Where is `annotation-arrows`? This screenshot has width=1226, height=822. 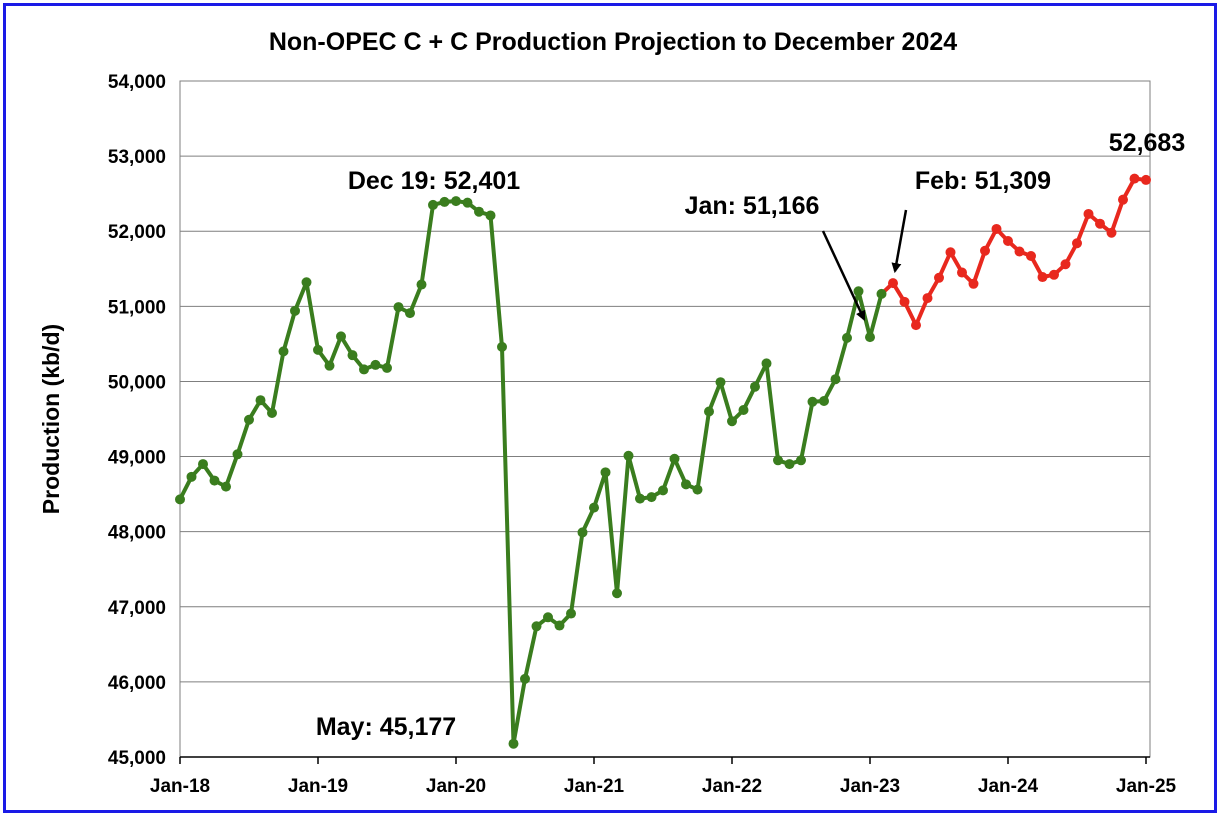
annotation-arrows is located at coordinates (864, 265).